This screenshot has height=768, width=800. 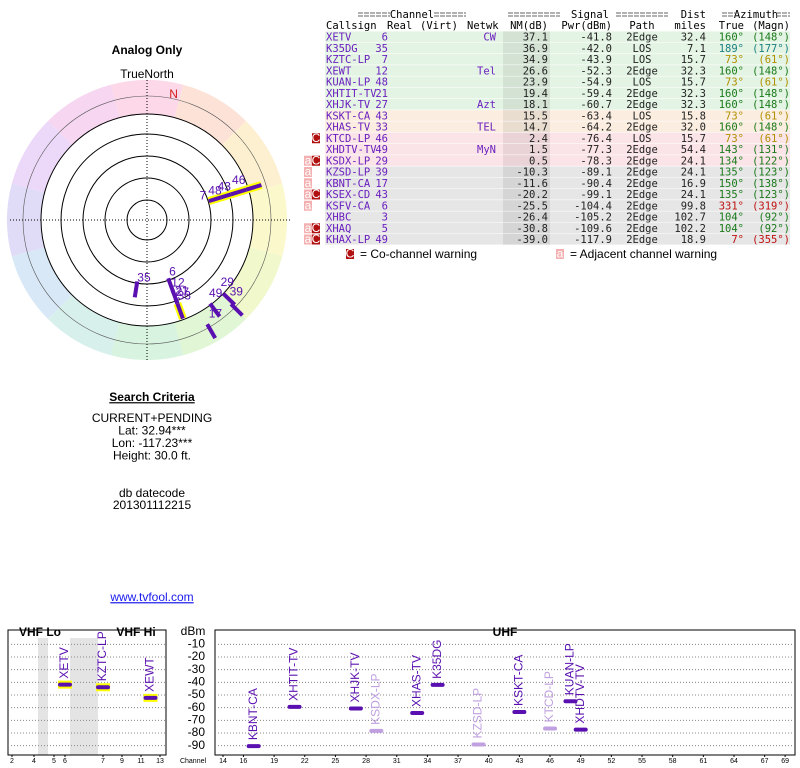 What do you see at coordinates (550, 761) in the screenshot?
I see `x-tick-label: 46` at bounding box center [550, 761].